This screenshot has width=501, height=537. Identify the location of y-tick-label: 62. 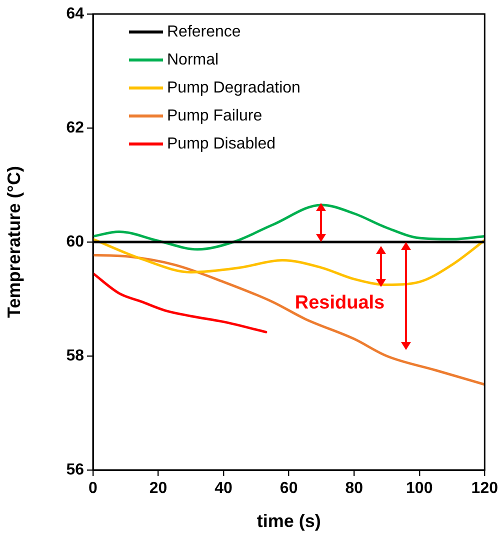
(75, 127).